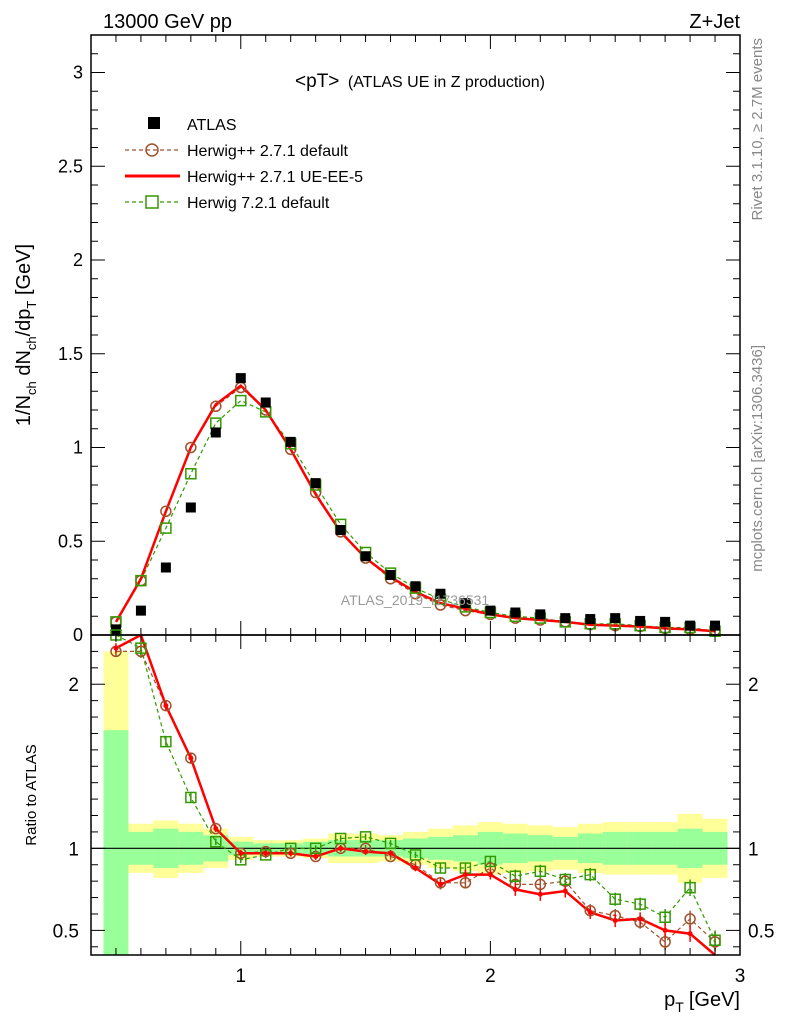 The width and height of the screenshot is (786, 1024). I want to click on x-tick-label: 3, so click(740, 976).